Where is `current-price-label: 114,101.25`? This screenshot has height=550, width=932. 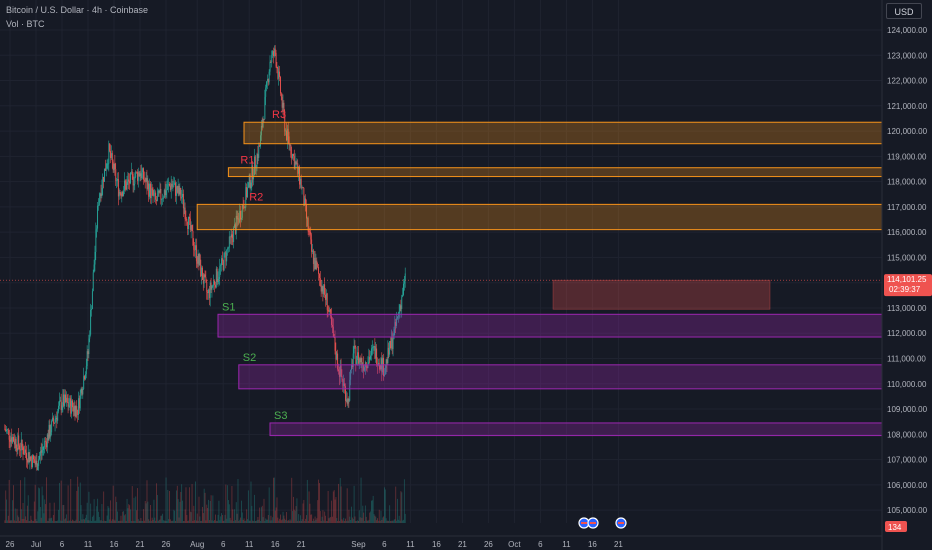 current-price-label: 114,101.25 is located at coordinates (907, 279).